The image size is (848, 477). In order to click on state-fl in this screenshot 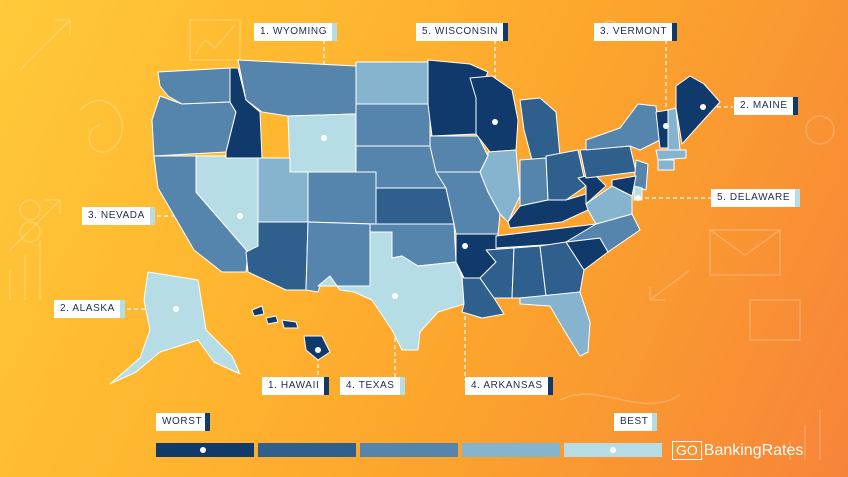, I will do `click(555, 324)`.